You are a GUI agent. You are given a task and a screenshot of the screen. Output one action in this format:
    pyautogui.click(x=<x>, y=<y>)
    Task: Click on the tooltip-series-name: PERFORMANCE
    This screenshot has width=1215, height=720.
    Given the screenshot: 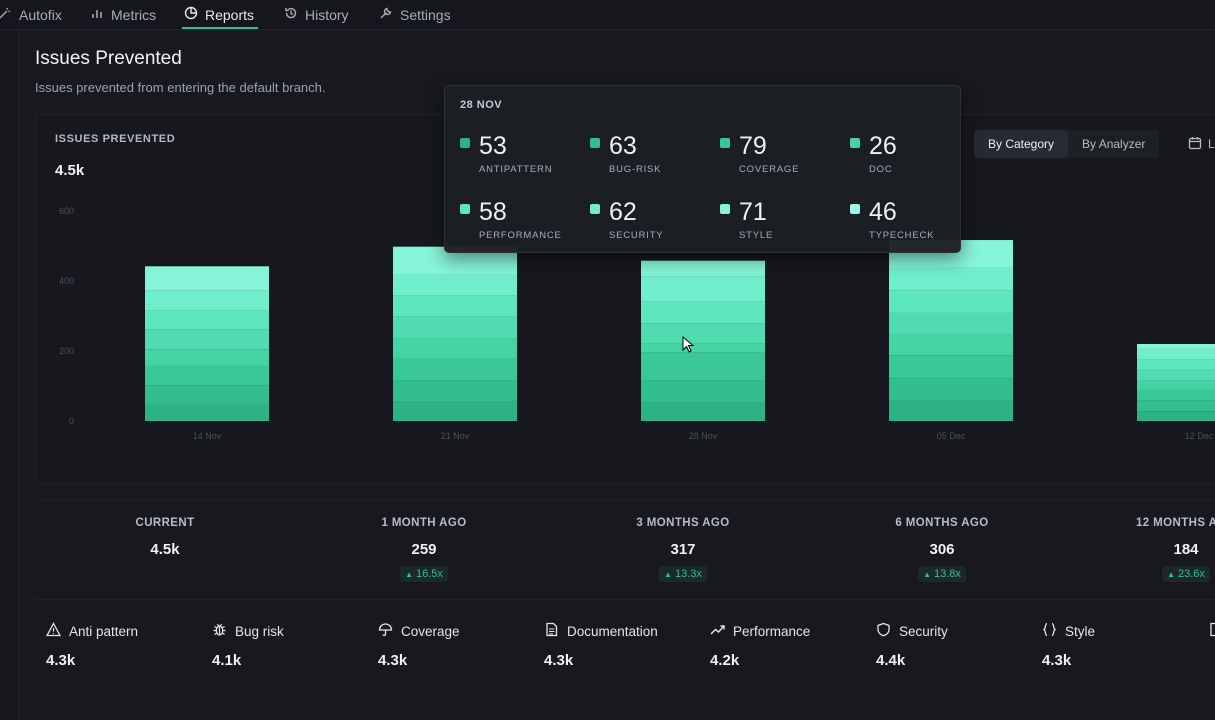 What is the action you would take?
    pyautogui.click(x=520, y=235)
    